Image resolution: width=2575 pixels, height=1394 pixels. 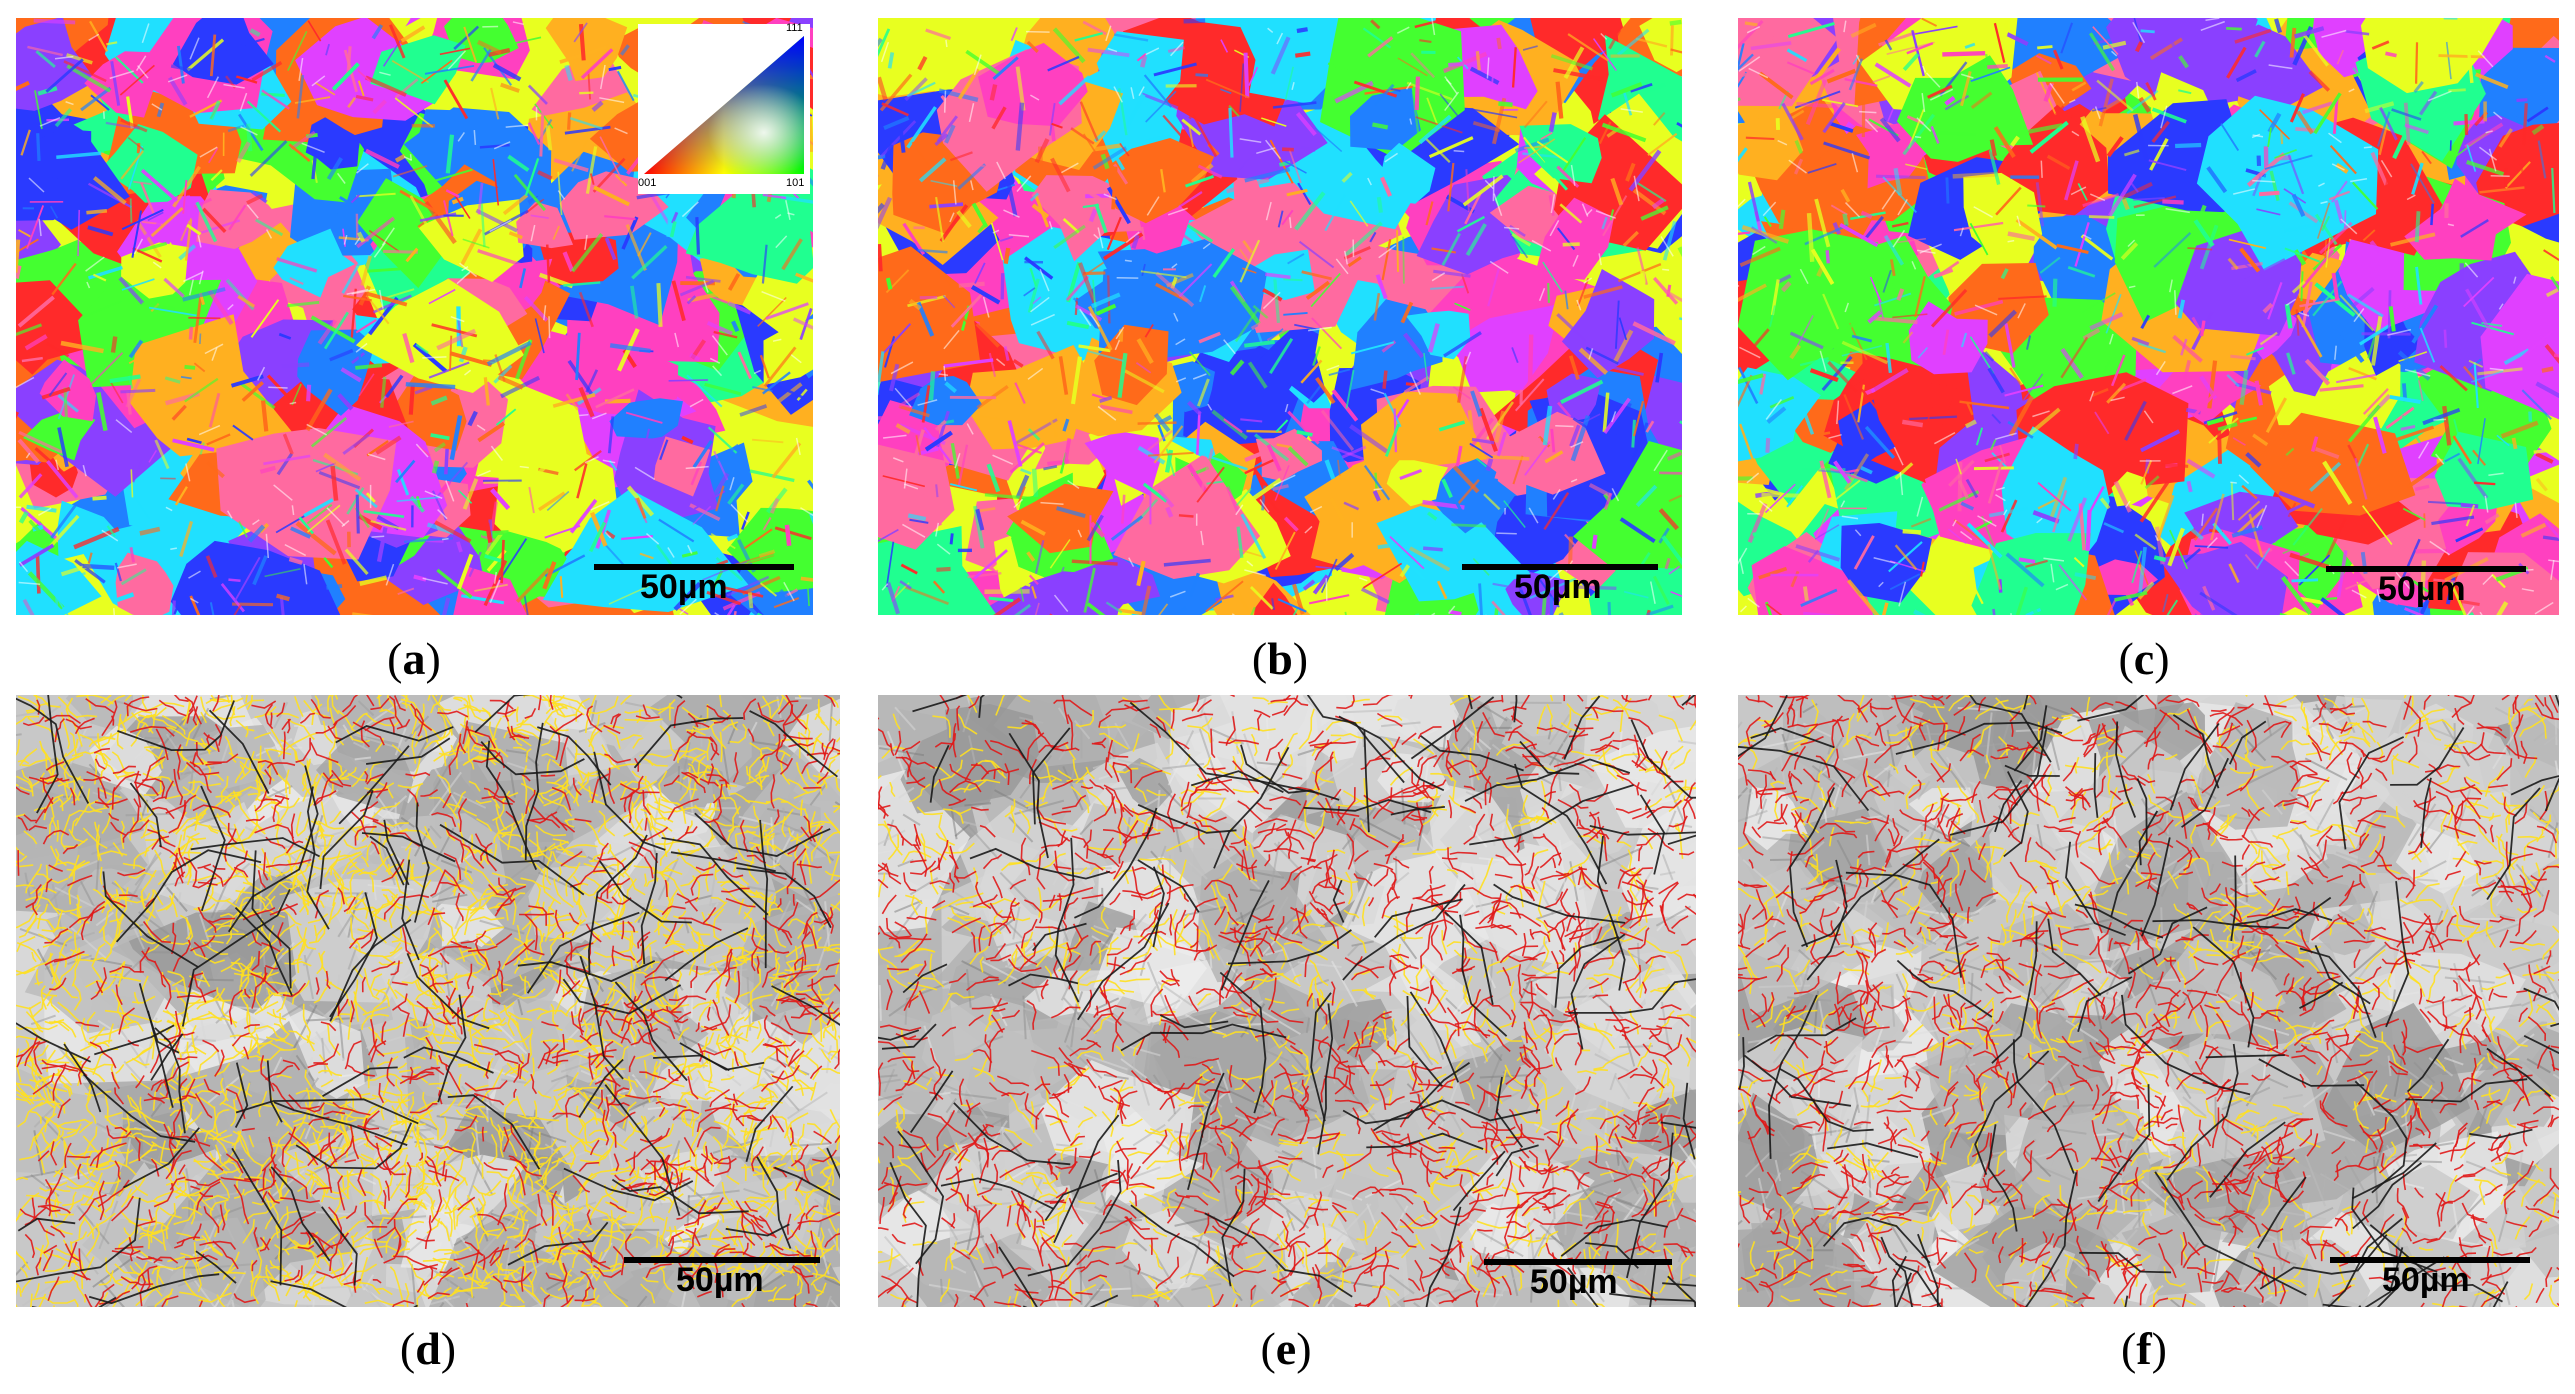 I want to click on boundary-map-d: 50µm, so click(x=428, y=1001).